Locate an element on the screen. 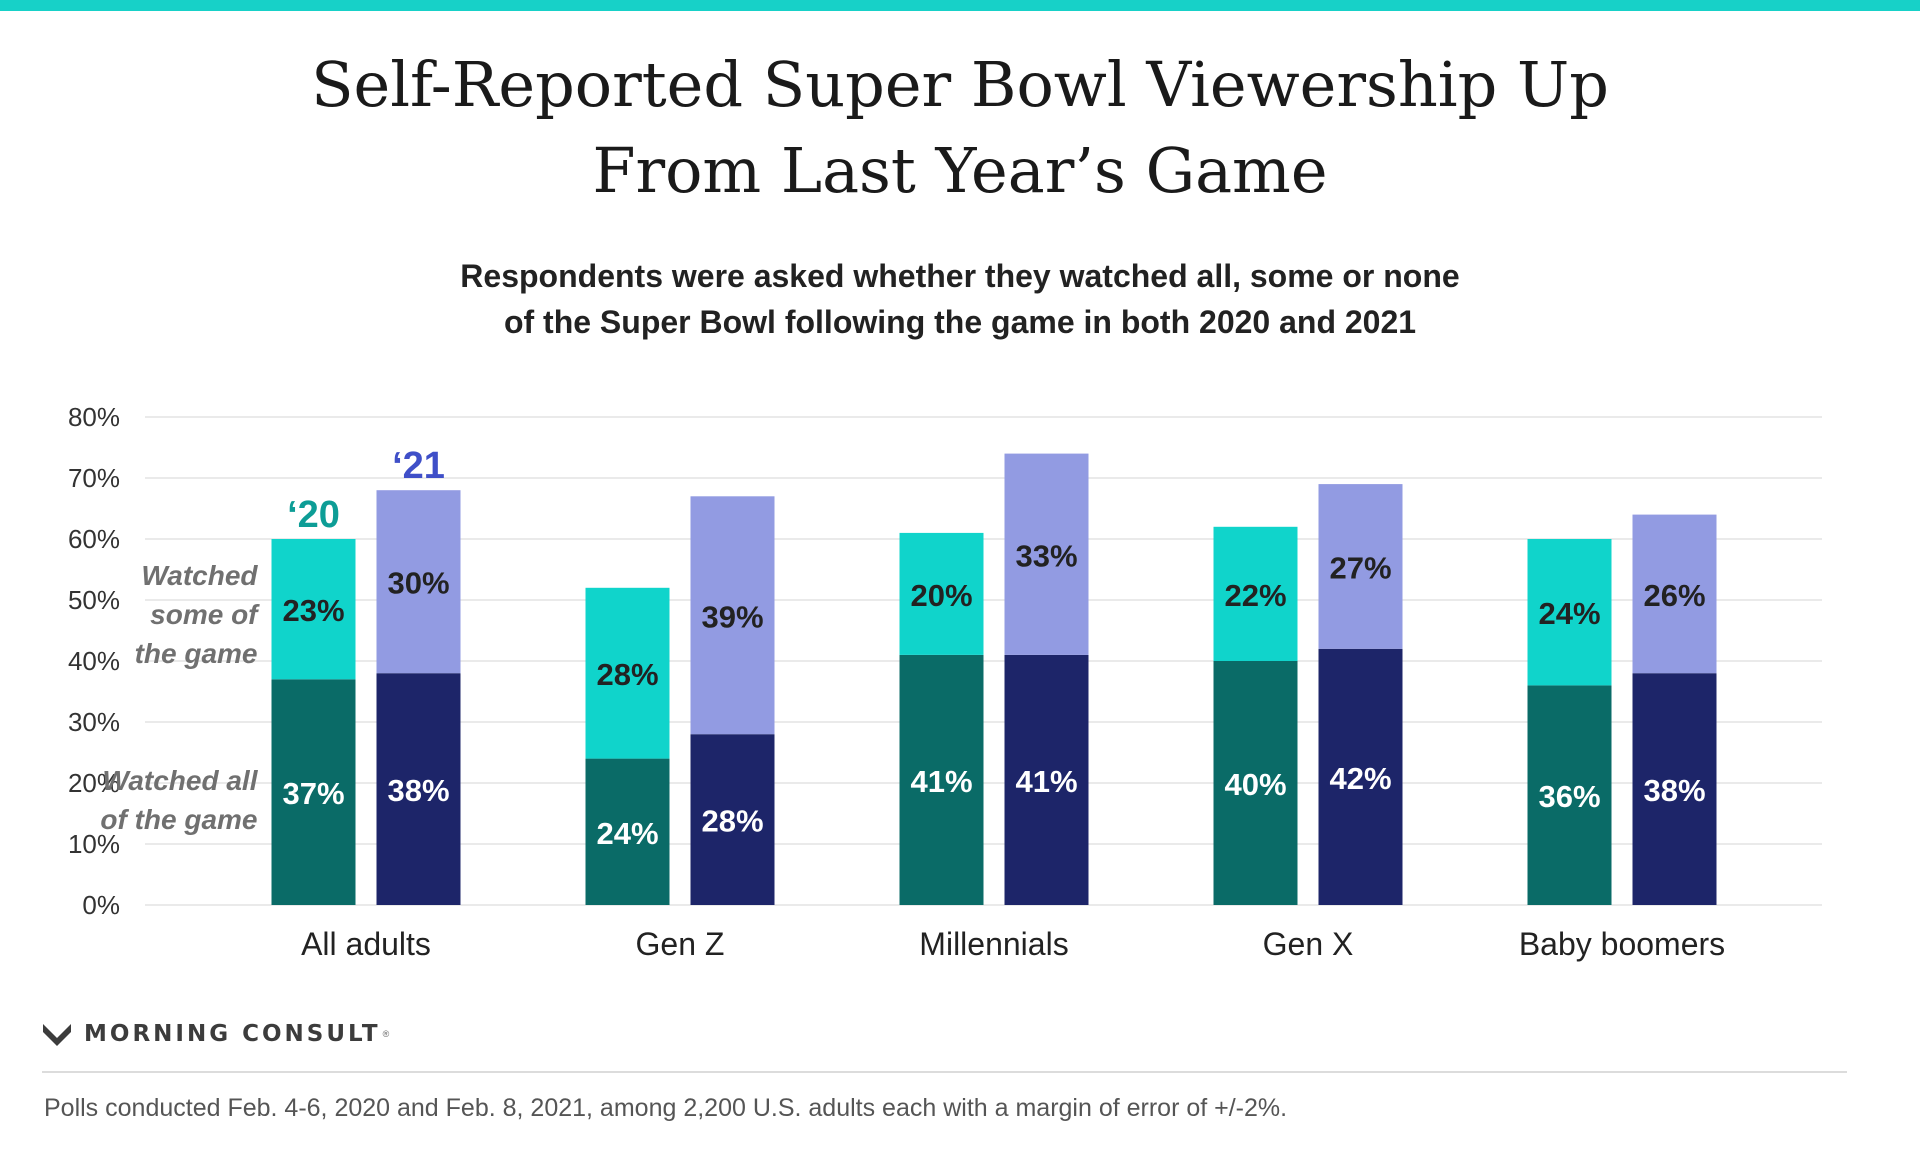 This screenshot has width=1920, height=1152. y-tick-label: 40% is located at coordinates (94, 661).